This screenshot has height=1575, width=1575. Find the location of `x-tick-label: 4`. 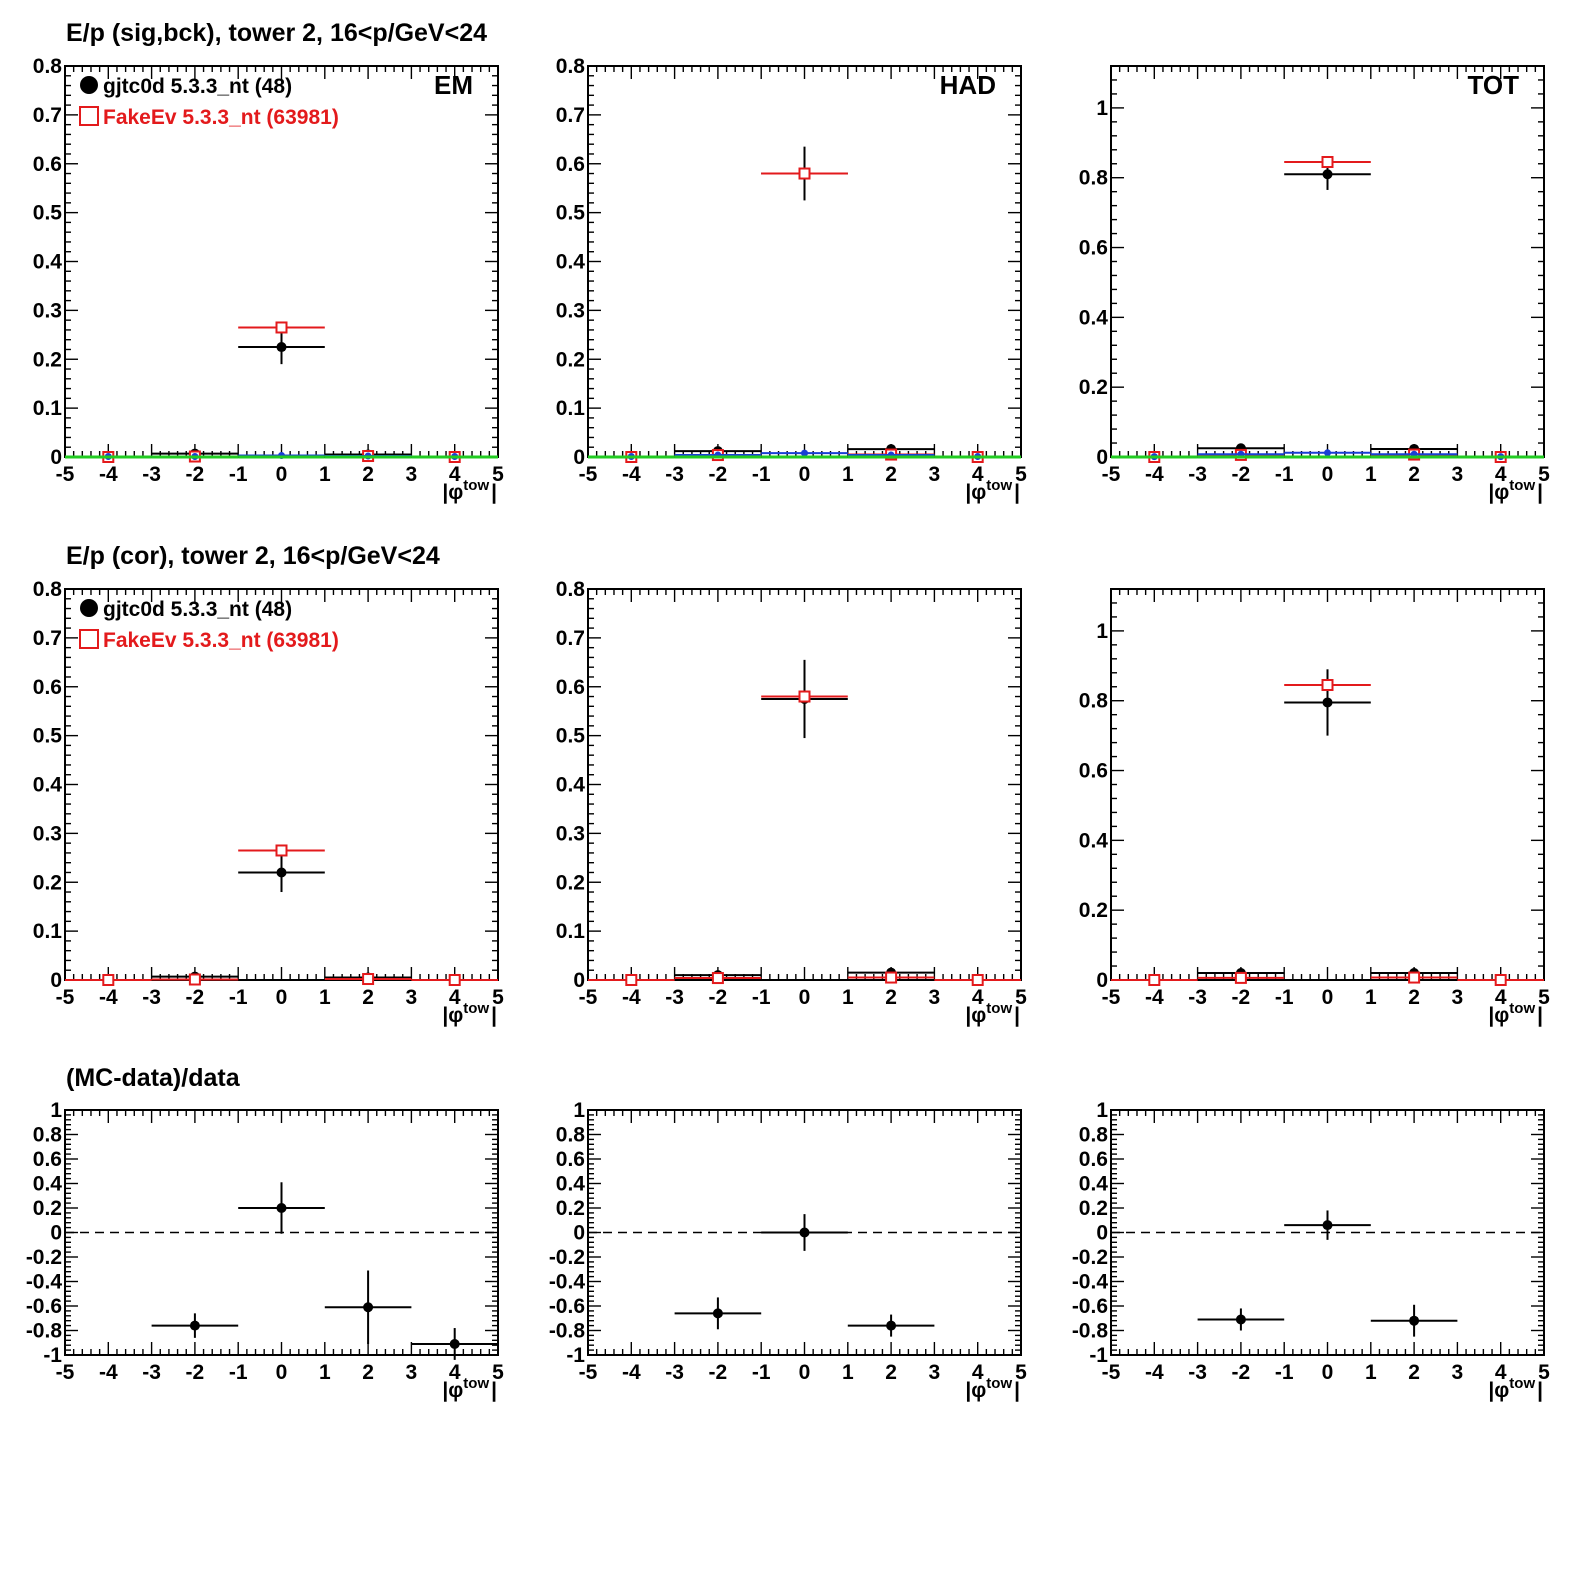

x-tick-label: 4 is located at coordinates (455, 997).